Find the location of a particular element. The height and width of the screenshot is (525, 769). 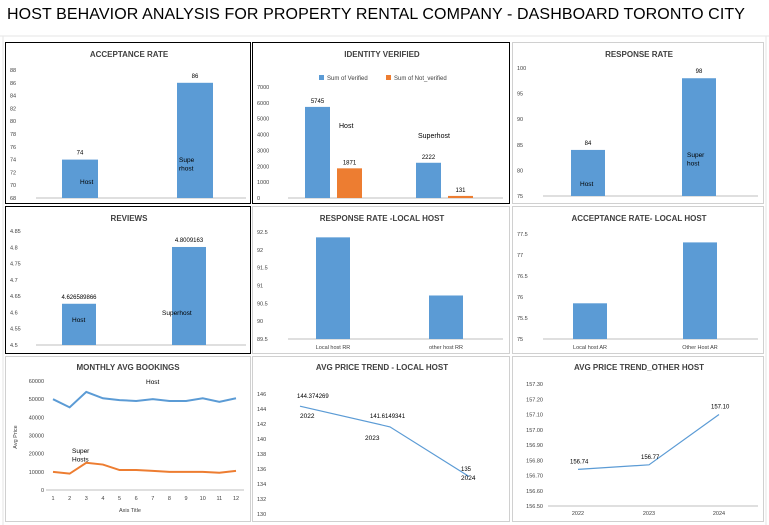

y-tick-label: 156.50 is located at coordinates (534, 507).